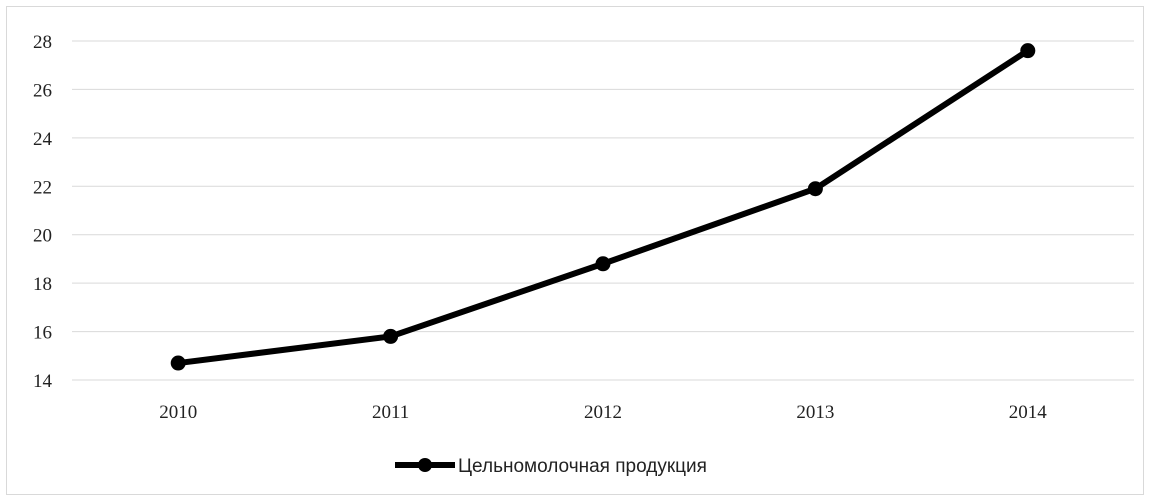  Describe the element at coordinates (42, 333) in the screenshot. I see `y-tick-label: 16` at that location.